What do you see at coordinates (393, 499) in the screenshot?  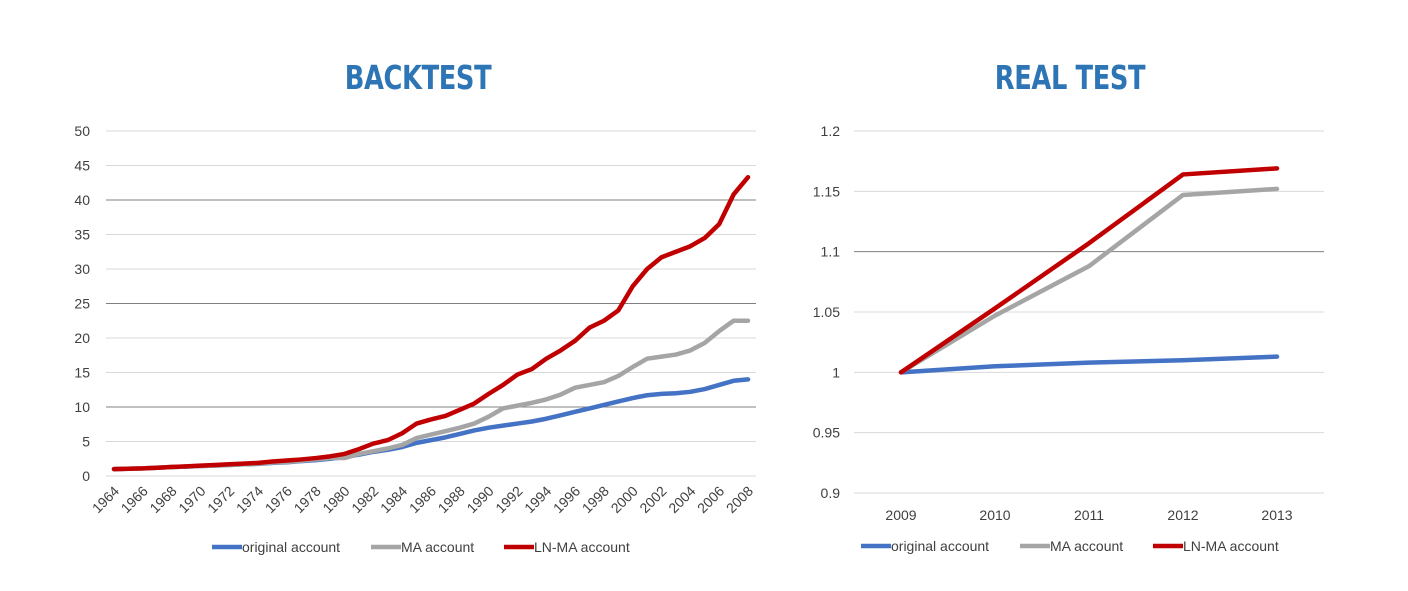 I see `backtest-x-tick-label: 1984` at bounding box center [393, 499].